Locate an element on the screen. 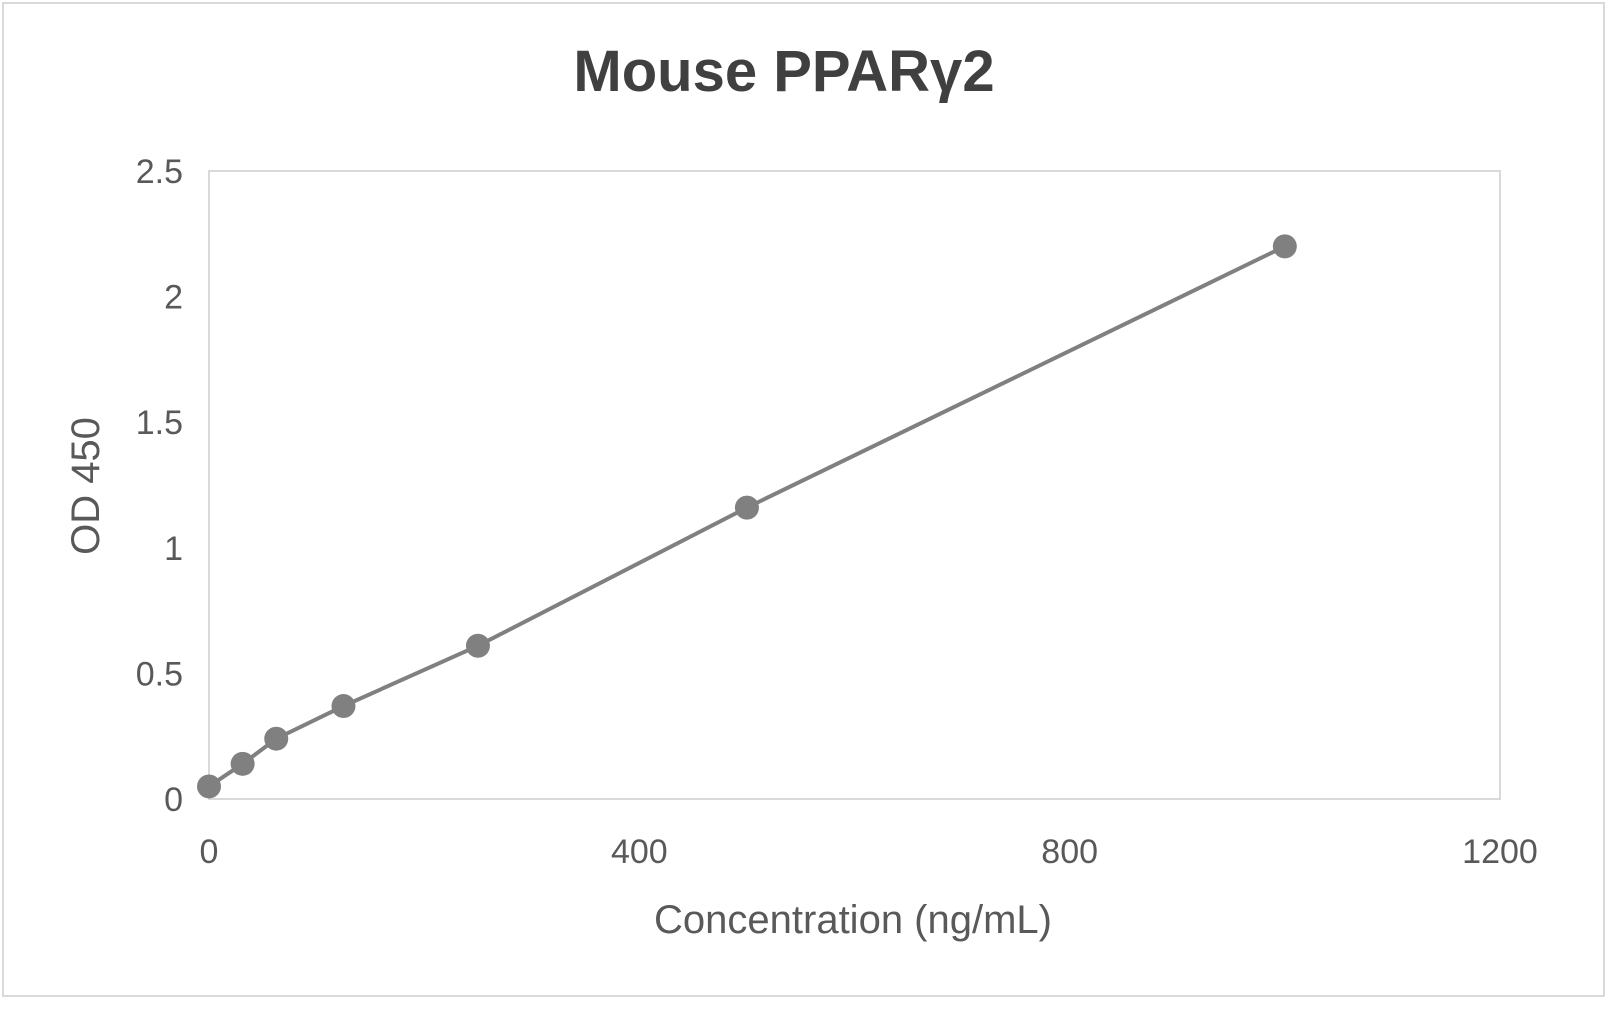 This screenshot has height=1030, width=1610. chart-title: Mouse PPARγ2 is located at coordinates (784, 71).